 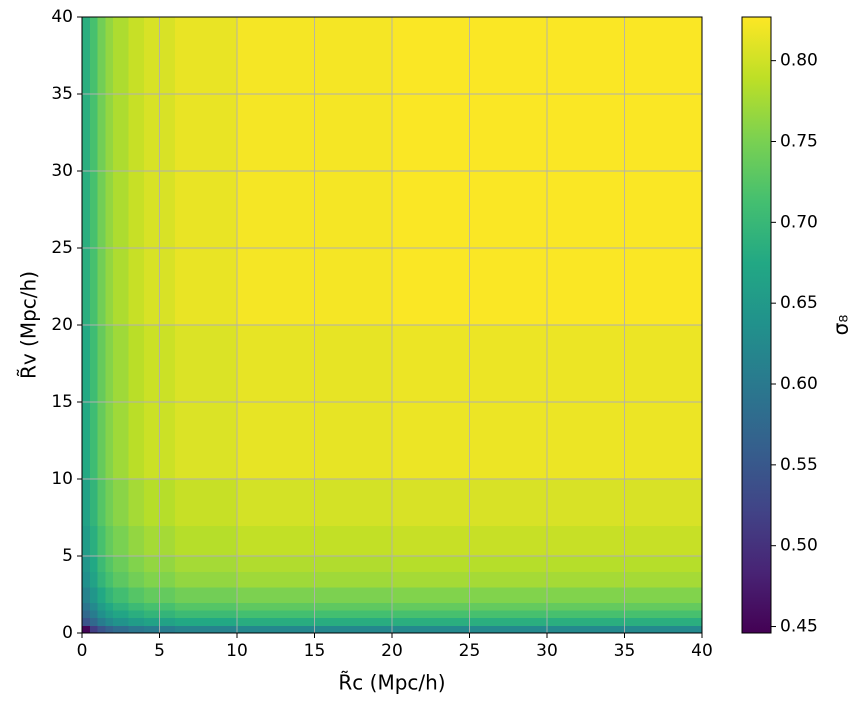 What do you see at coordinates (625, 651) in the screenshot?
I see `x-tick-label: 35` at bounding box center [625, 651].